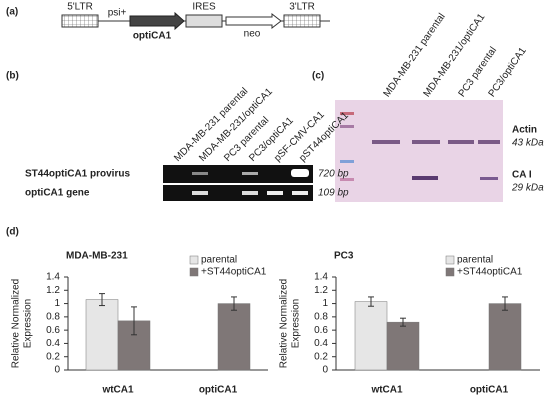 Image resolution: width=550 pixels, height=409 pixels. I want to click on blot, so click(419, 151).